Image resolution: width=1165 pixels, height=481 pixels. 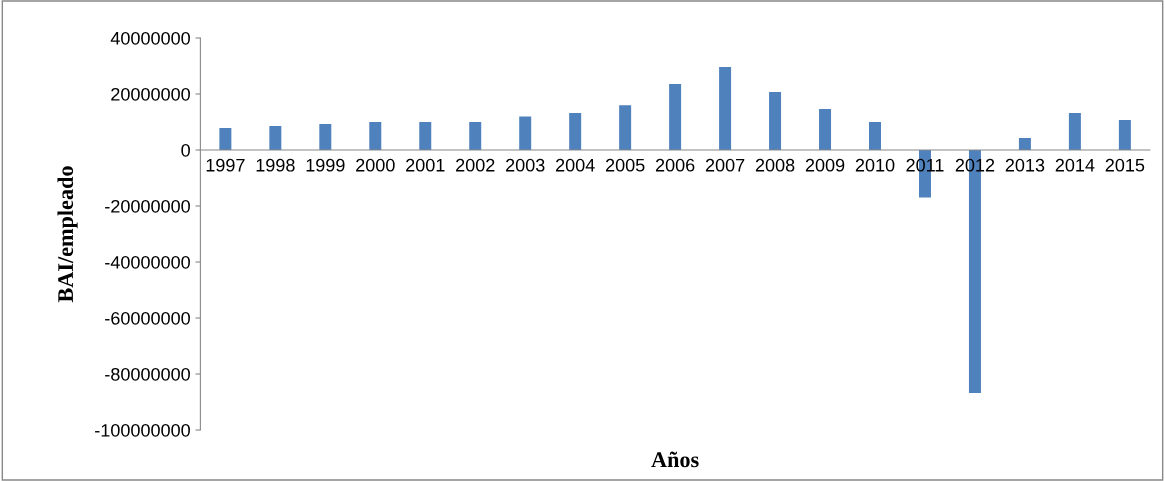 I want to click on x-tick-label: 2010, so click(x=875, y=165).